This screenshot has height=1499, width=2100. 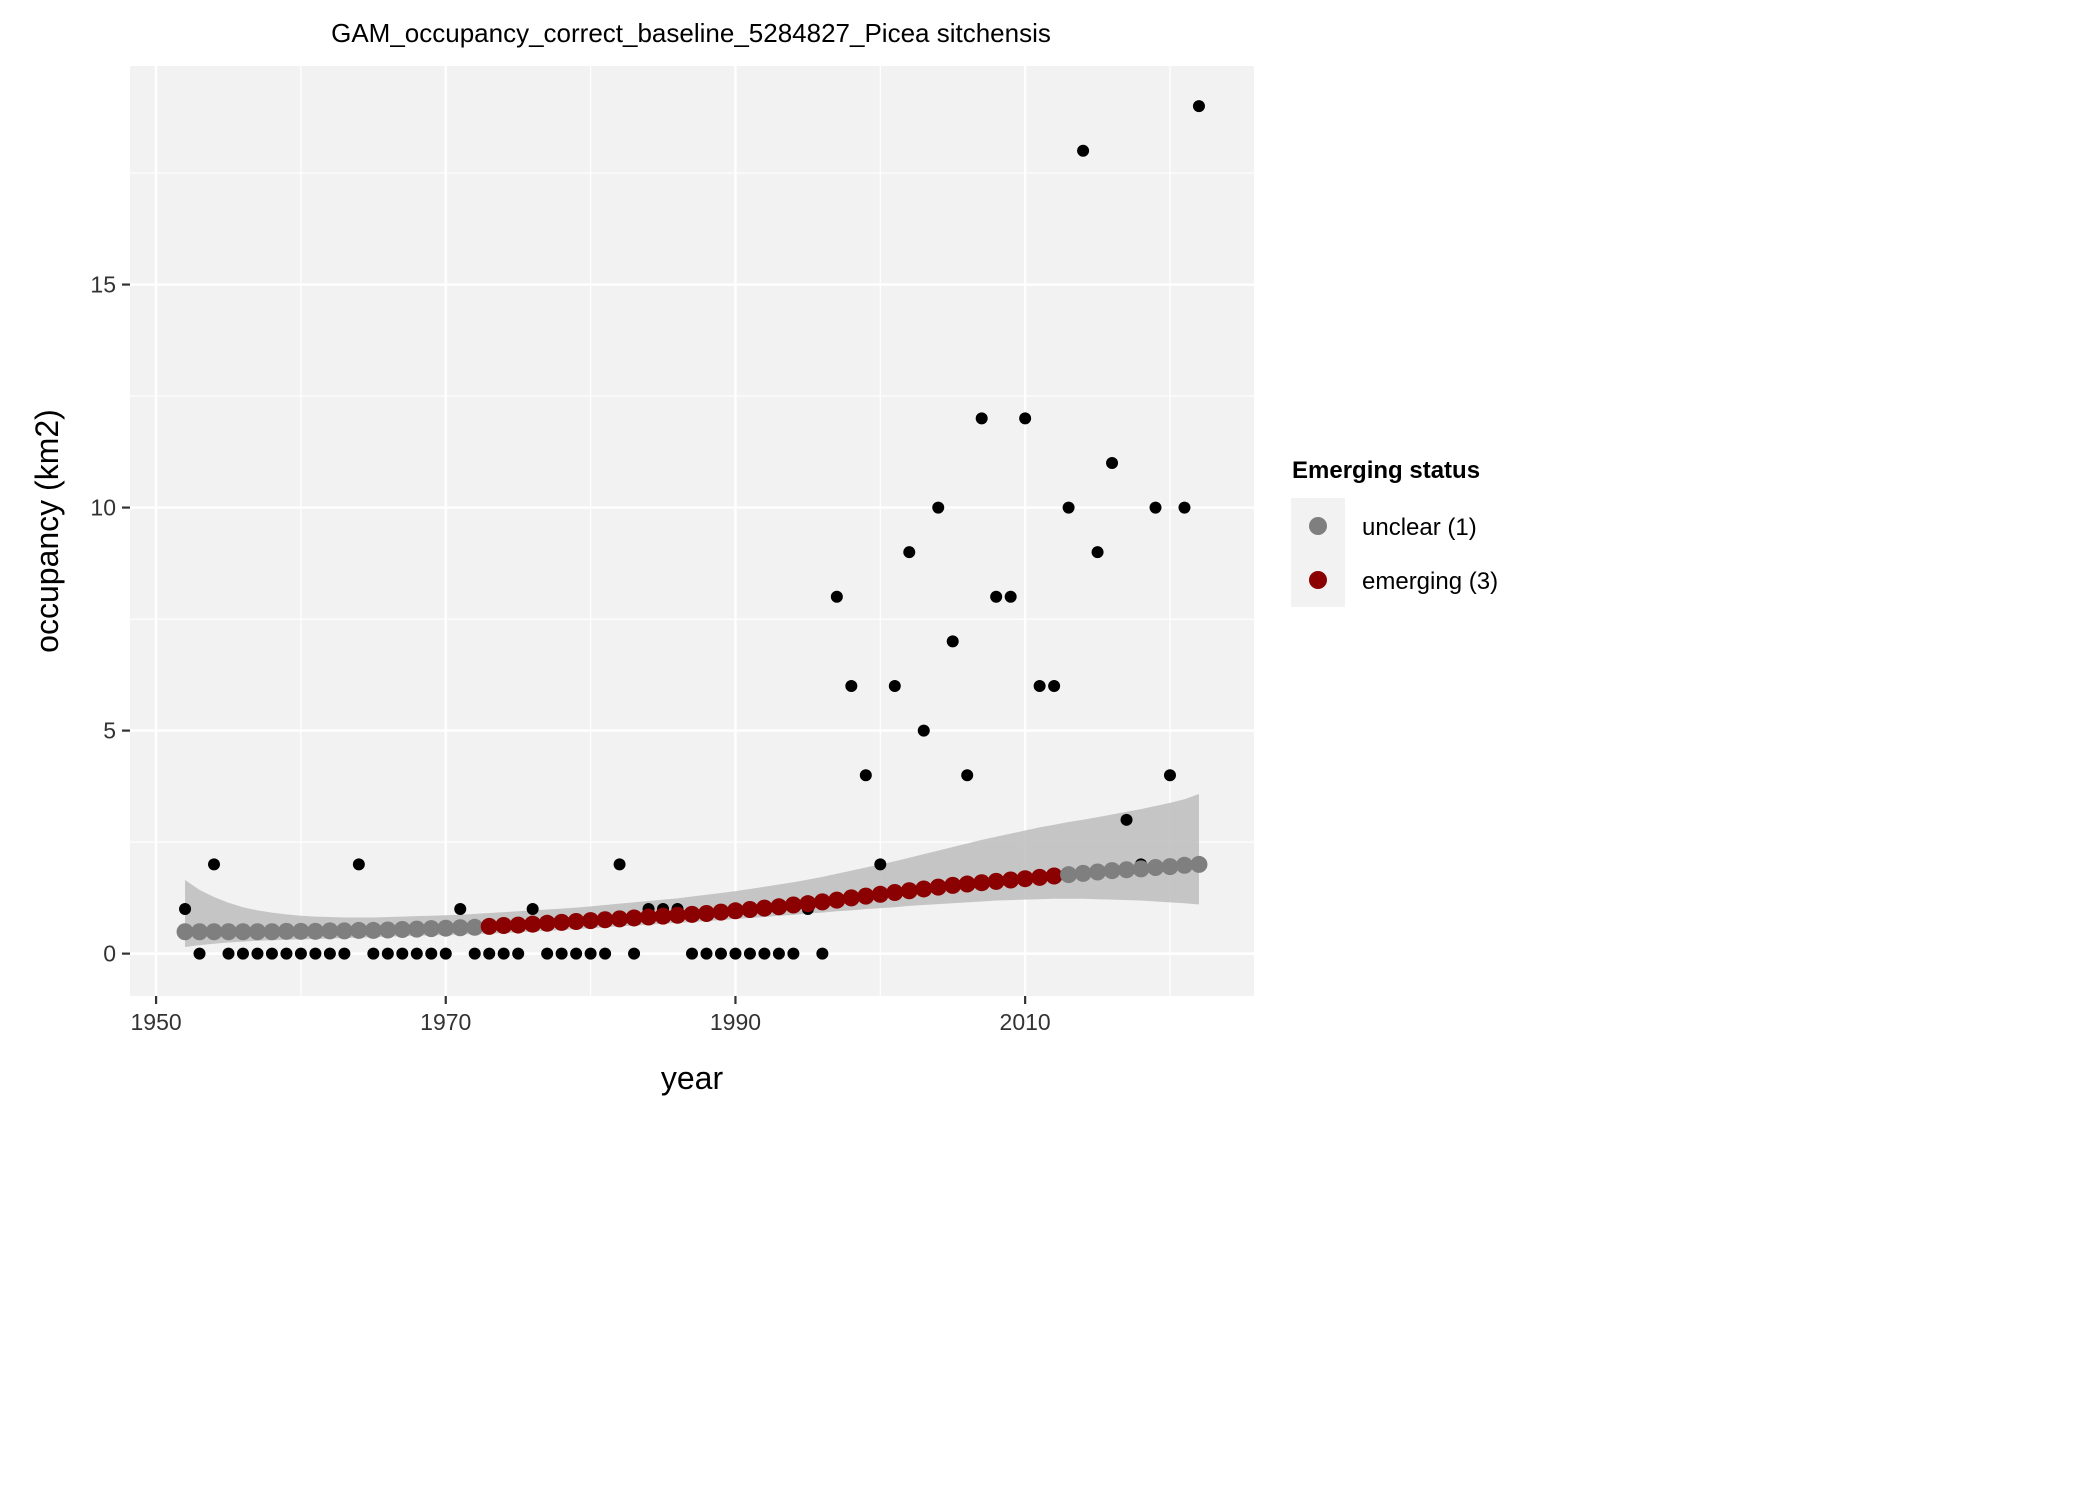 I want to click on x-tick-label: 1990, so click(x=735, y=1022).